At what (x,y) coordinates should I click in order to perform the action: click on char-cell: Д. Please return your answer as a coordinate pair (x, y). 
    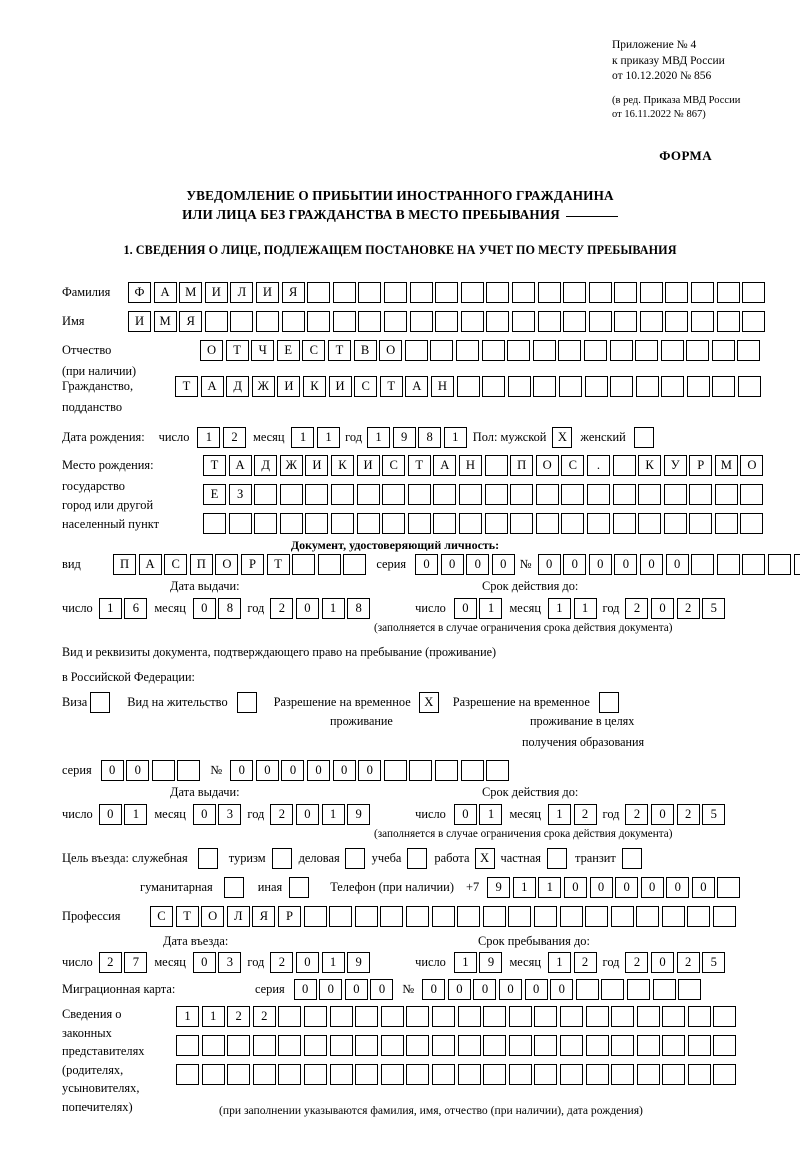
    Looking at the image, I should click on (266, 465).